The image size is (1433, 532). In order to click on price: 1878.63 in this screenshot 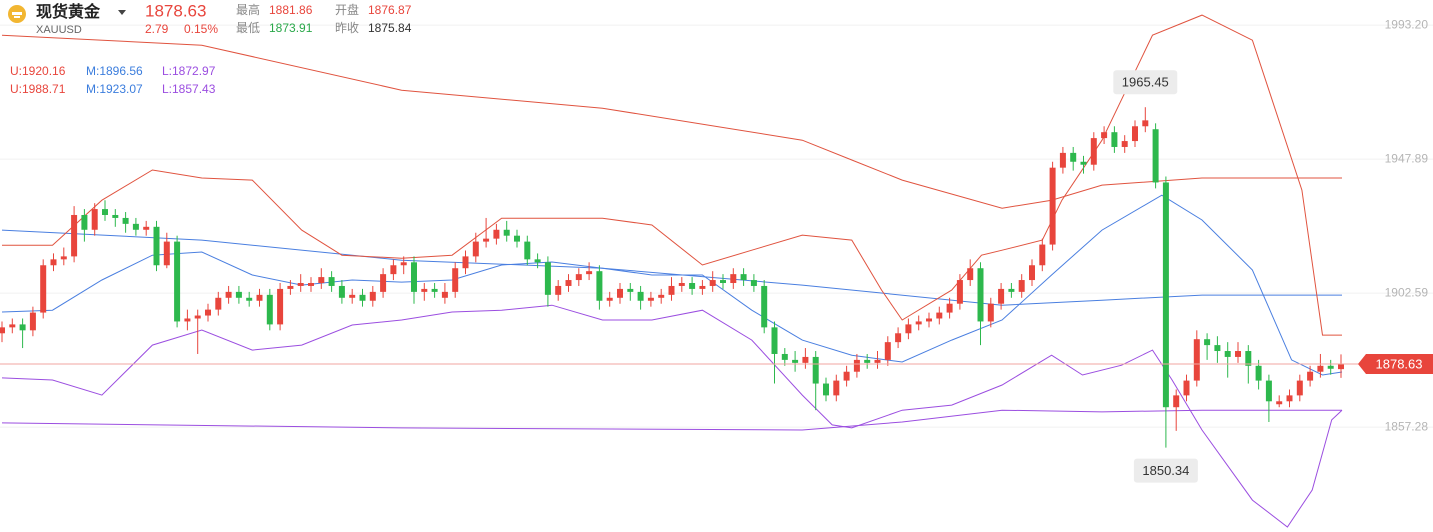, I will do `click(175, 10)`.